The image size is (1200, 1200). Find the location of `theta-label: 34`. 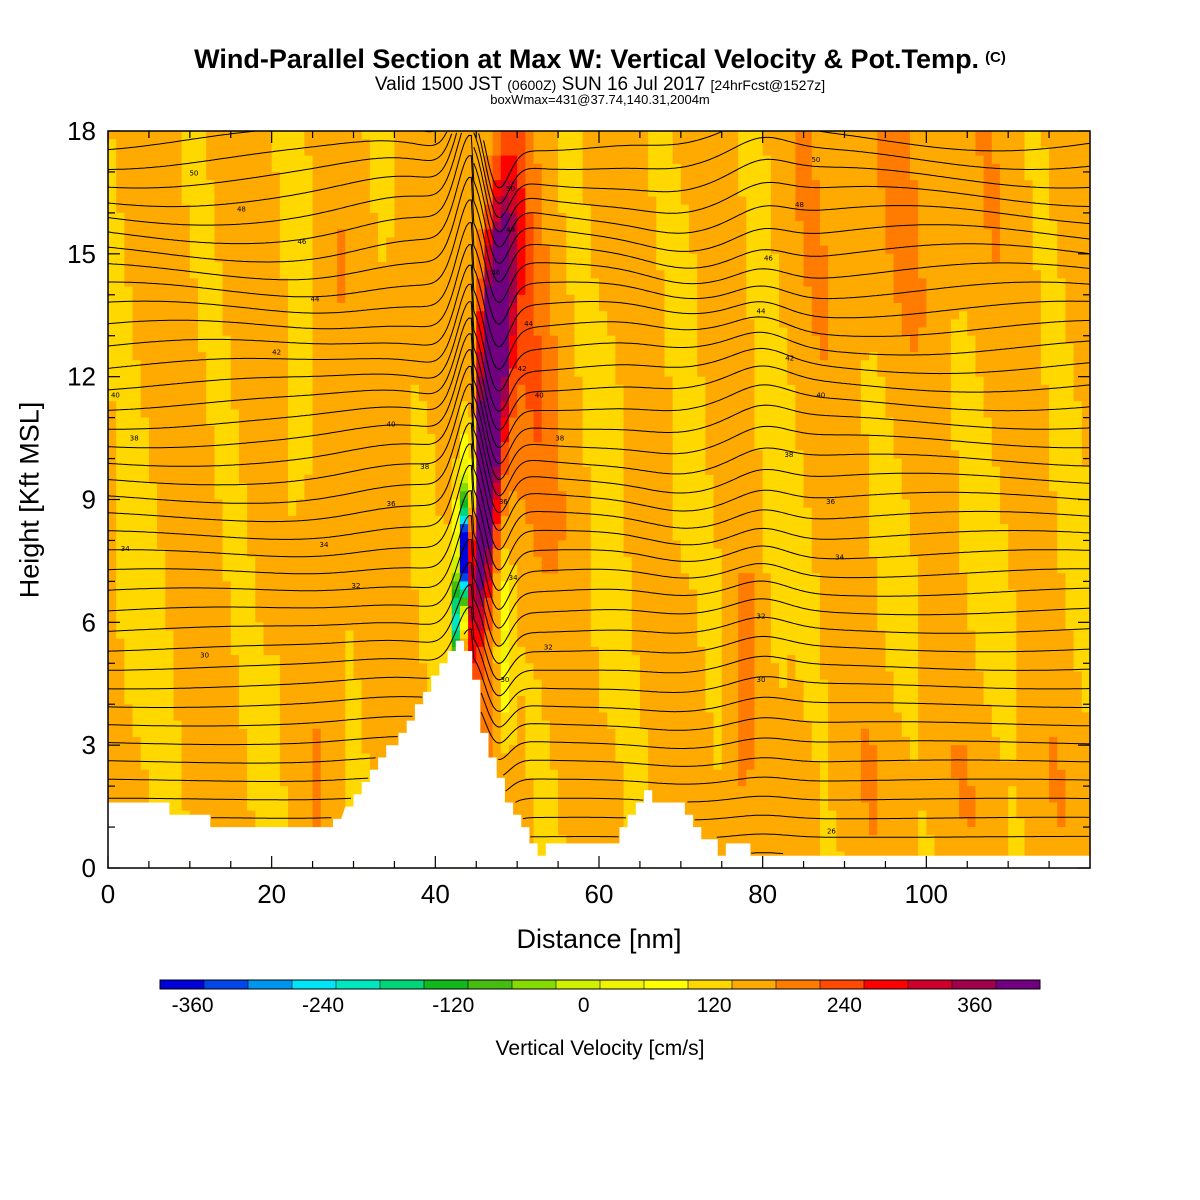

theta-label: 34 is located at coordinates (324, 545).